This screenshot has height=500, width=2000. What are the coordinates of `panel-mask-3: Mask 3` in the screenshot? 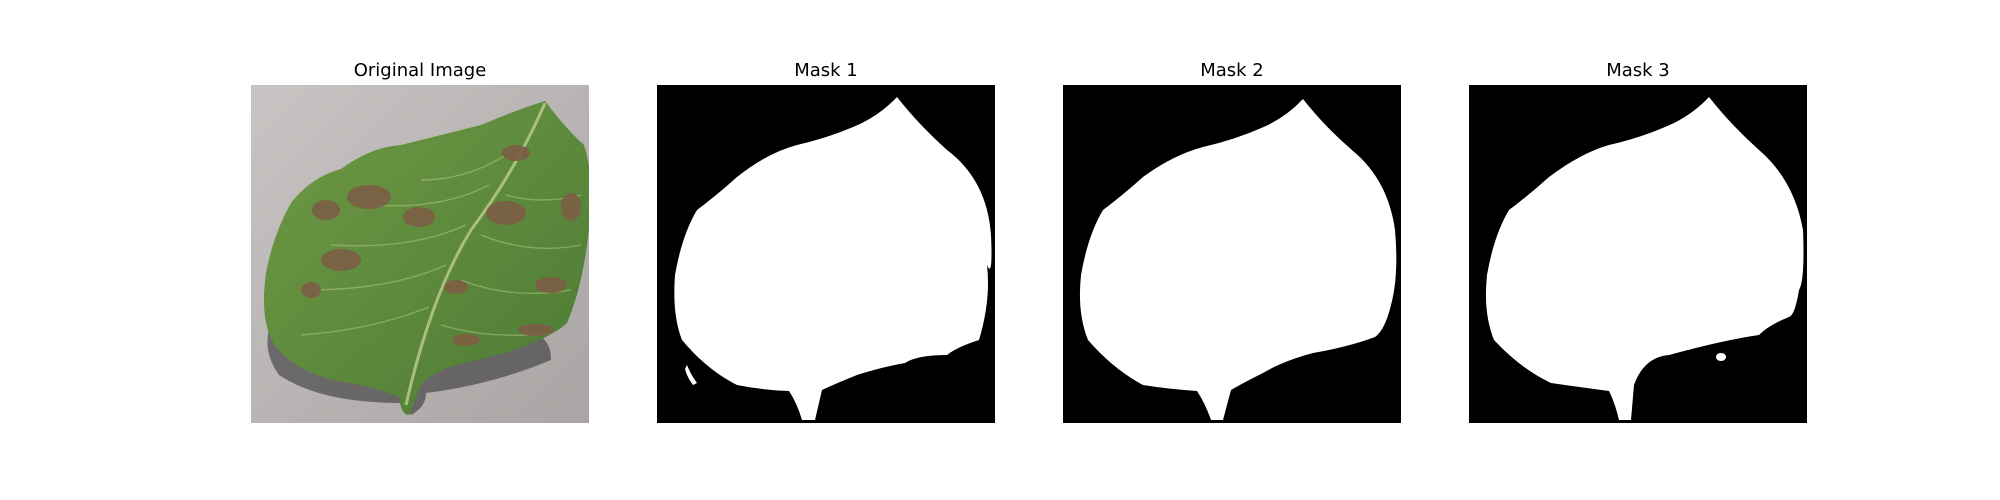 It's located at (1638, 241).